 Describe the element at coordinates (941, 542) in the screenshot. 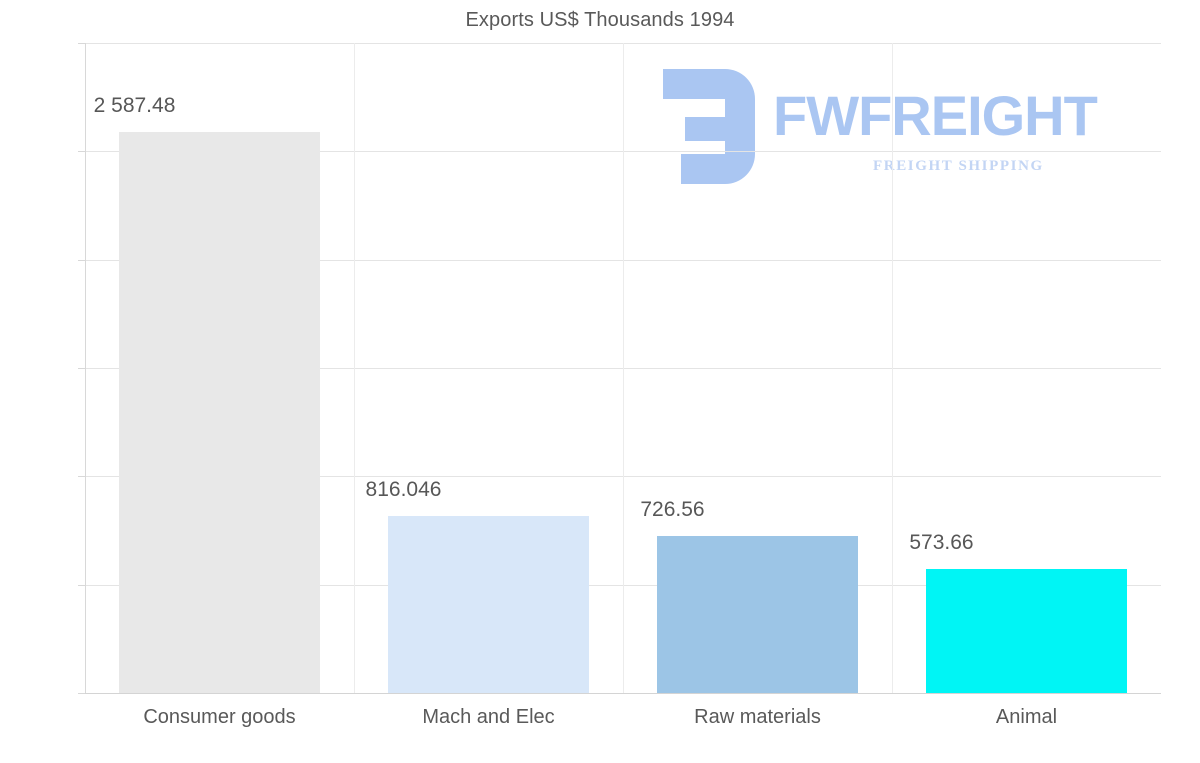

I see `bar-value-label: 573.66` at that location.